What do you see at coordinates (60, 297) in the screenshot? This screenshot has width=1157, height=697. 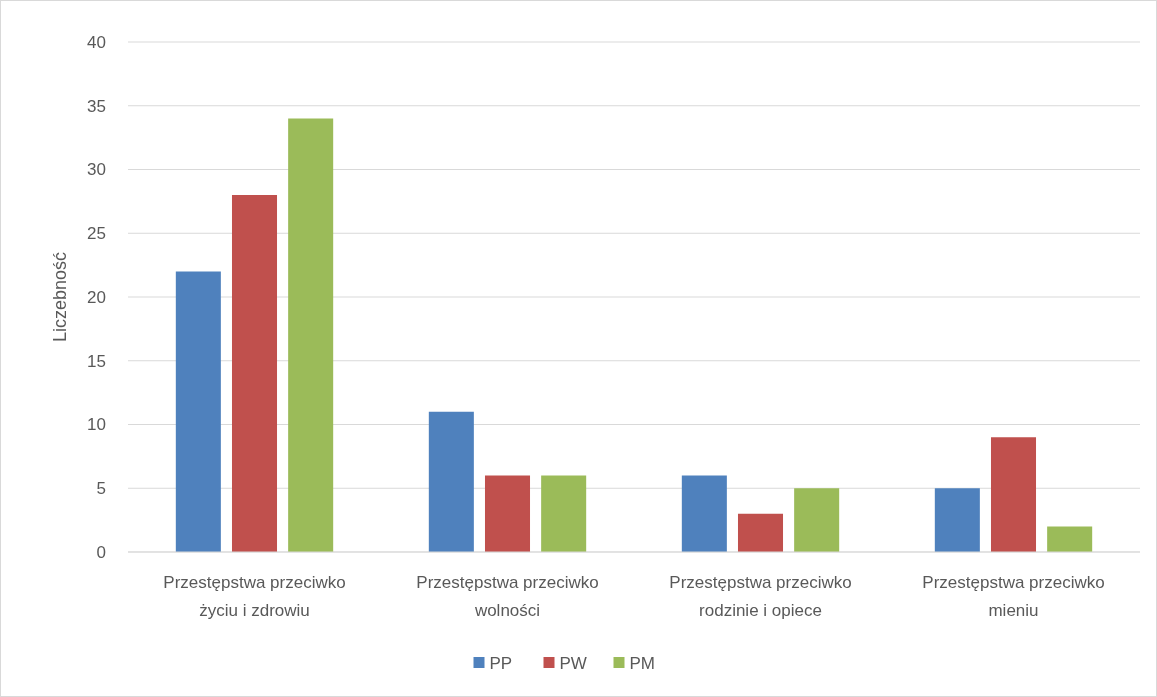 I see `y-axis-title: Liczebność` at bounding box center [60, 297].